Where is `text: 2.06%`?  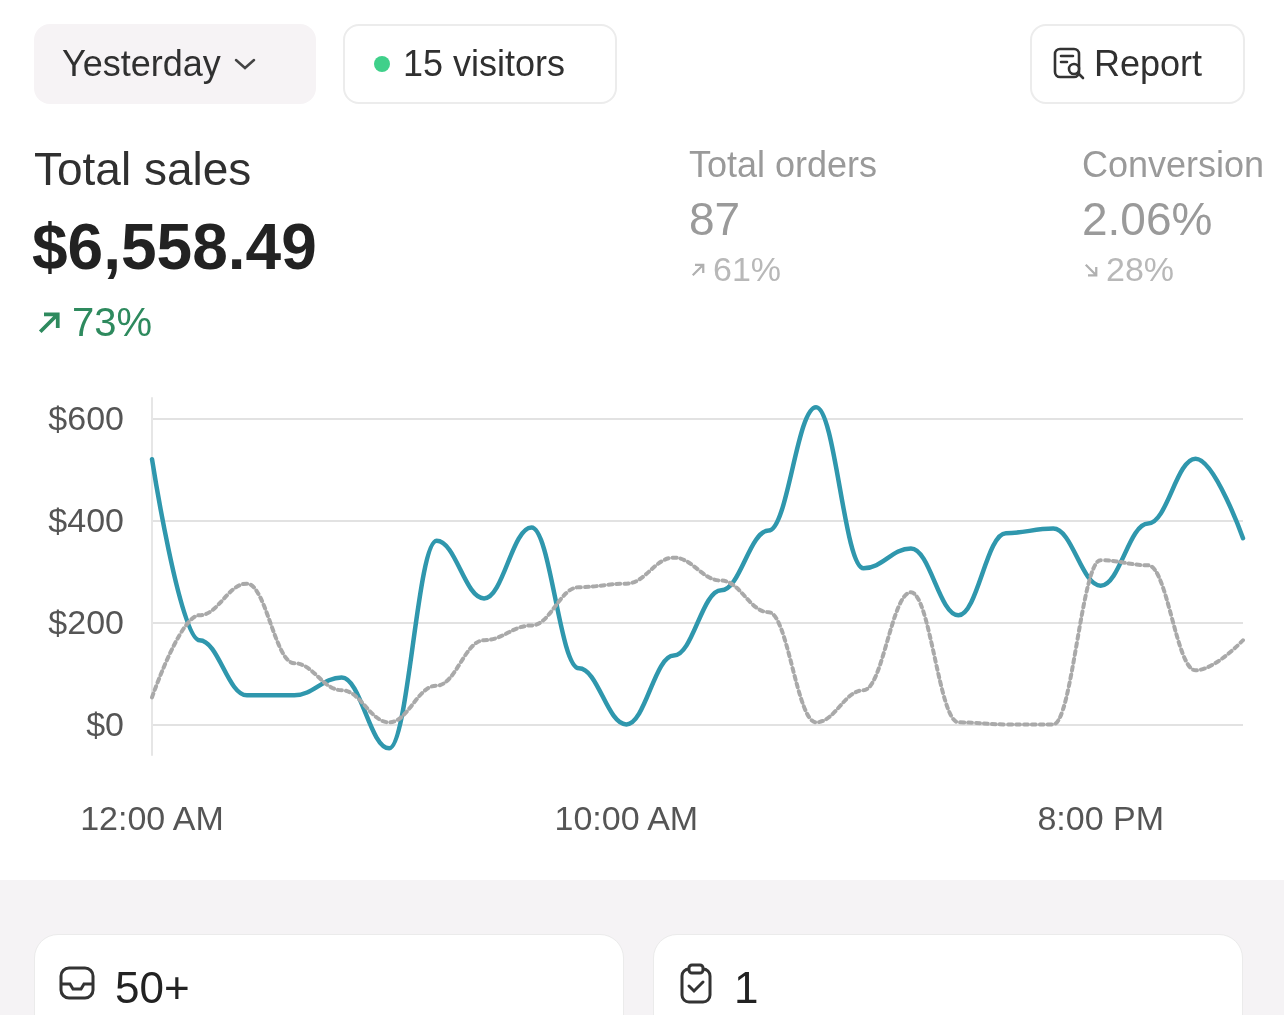
text: 2.06% is located at coordinates (1147, 219).